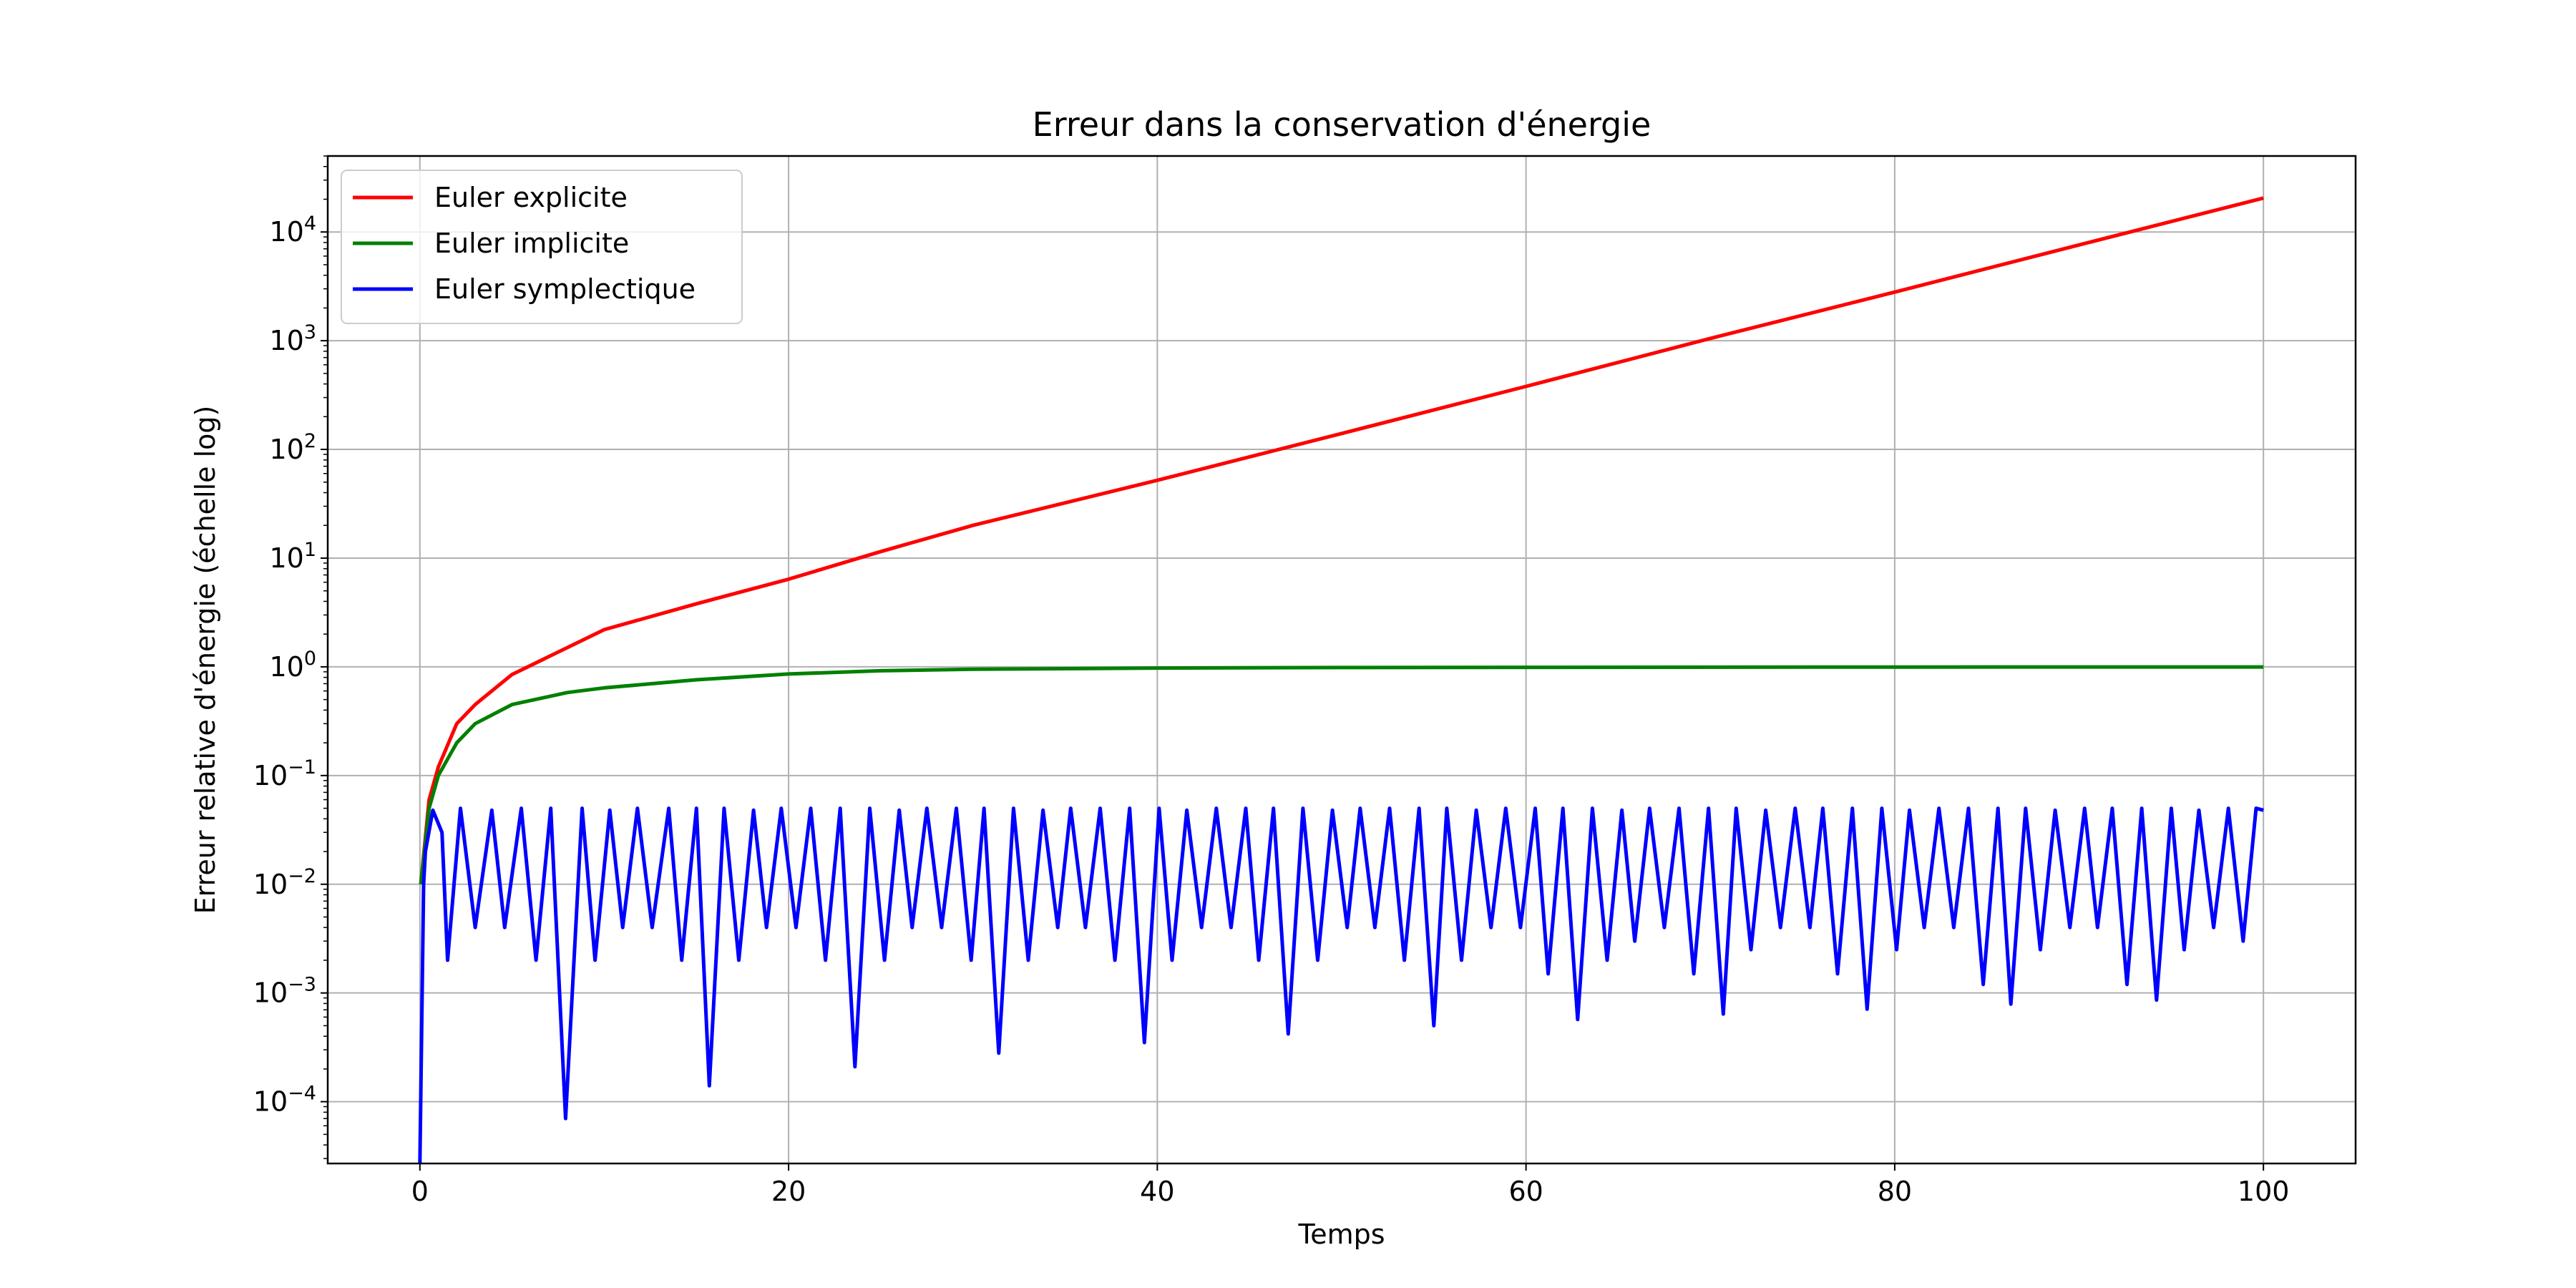  I want to click on y-tick-exponent: 3, so click(310, 332).